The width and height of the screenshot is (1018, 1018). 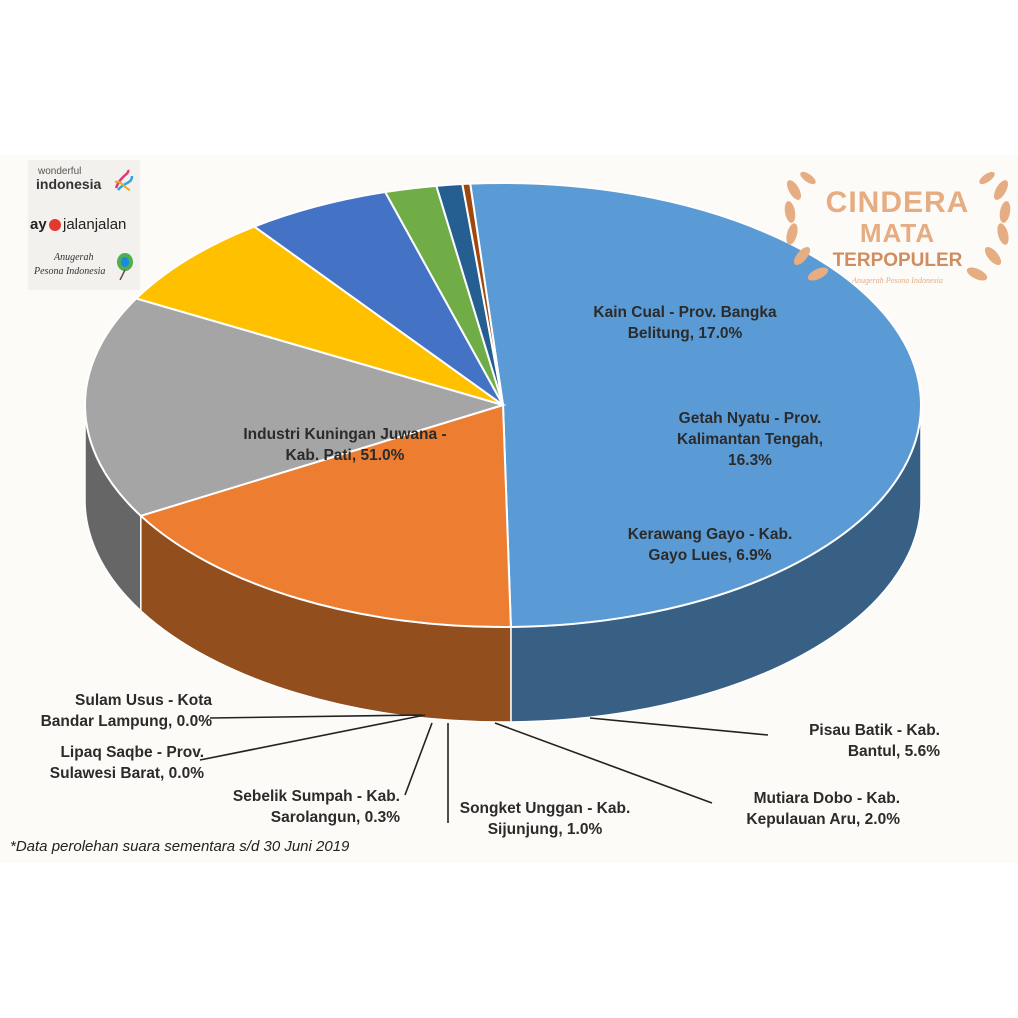 I want to click on wonderful-swirl-icon, so click(x=123, y=181).